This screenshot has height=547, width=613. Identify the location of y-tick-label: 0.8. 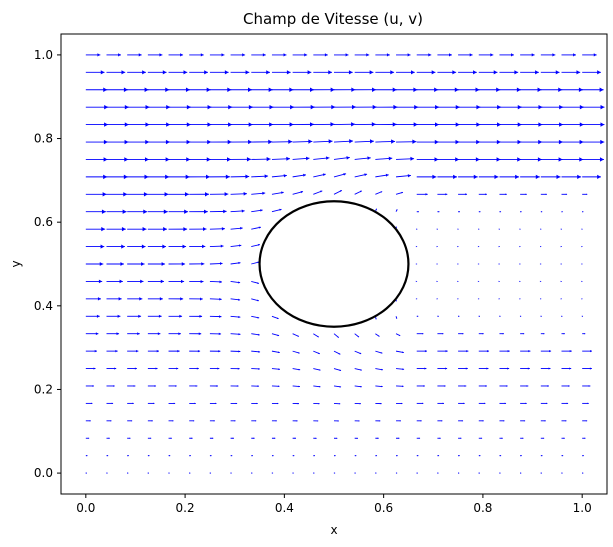
(43, 139).